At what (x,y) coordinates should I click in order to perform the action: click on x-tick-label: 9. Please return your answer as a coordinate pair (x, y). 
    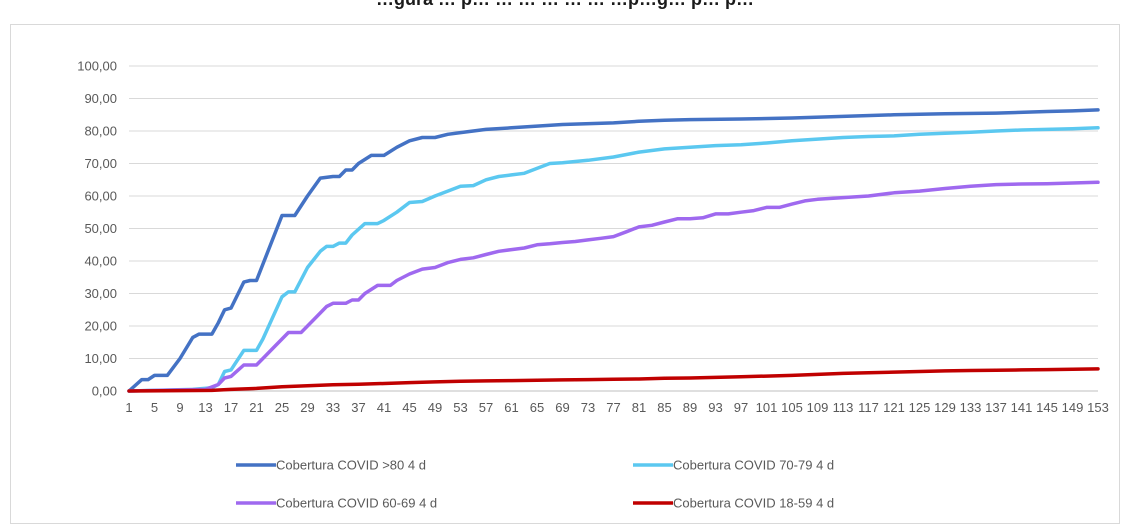
    Looking at the image, I should click on (179, 407).